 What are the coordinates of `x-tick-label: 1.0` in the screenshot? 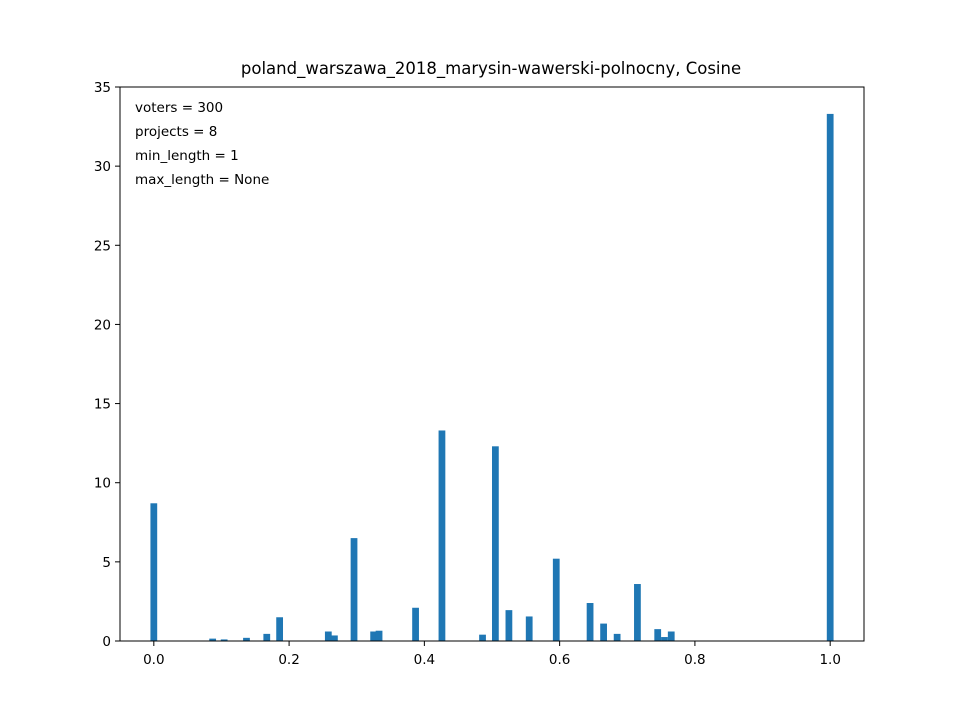 It's located at (829, 660).